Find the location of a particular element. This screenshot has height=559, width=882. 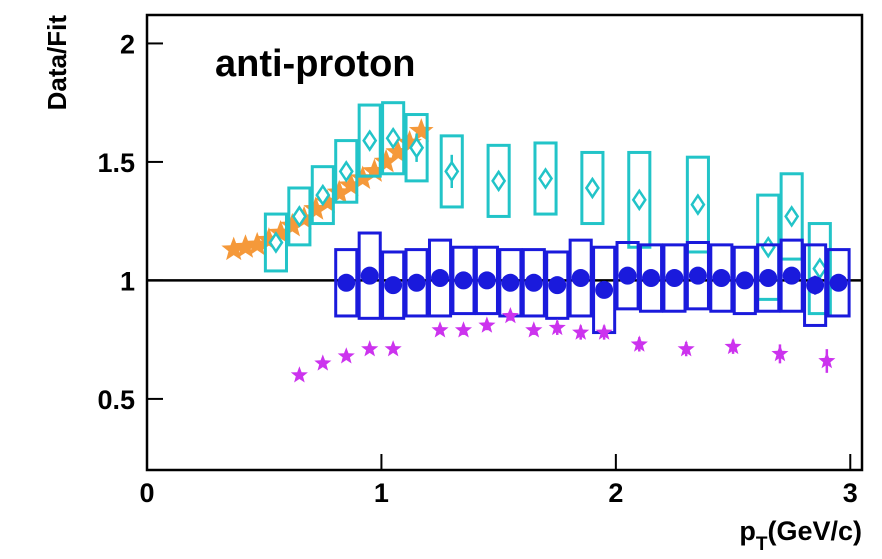

y-tick-label: 2 is located at coordinates (127, 44).